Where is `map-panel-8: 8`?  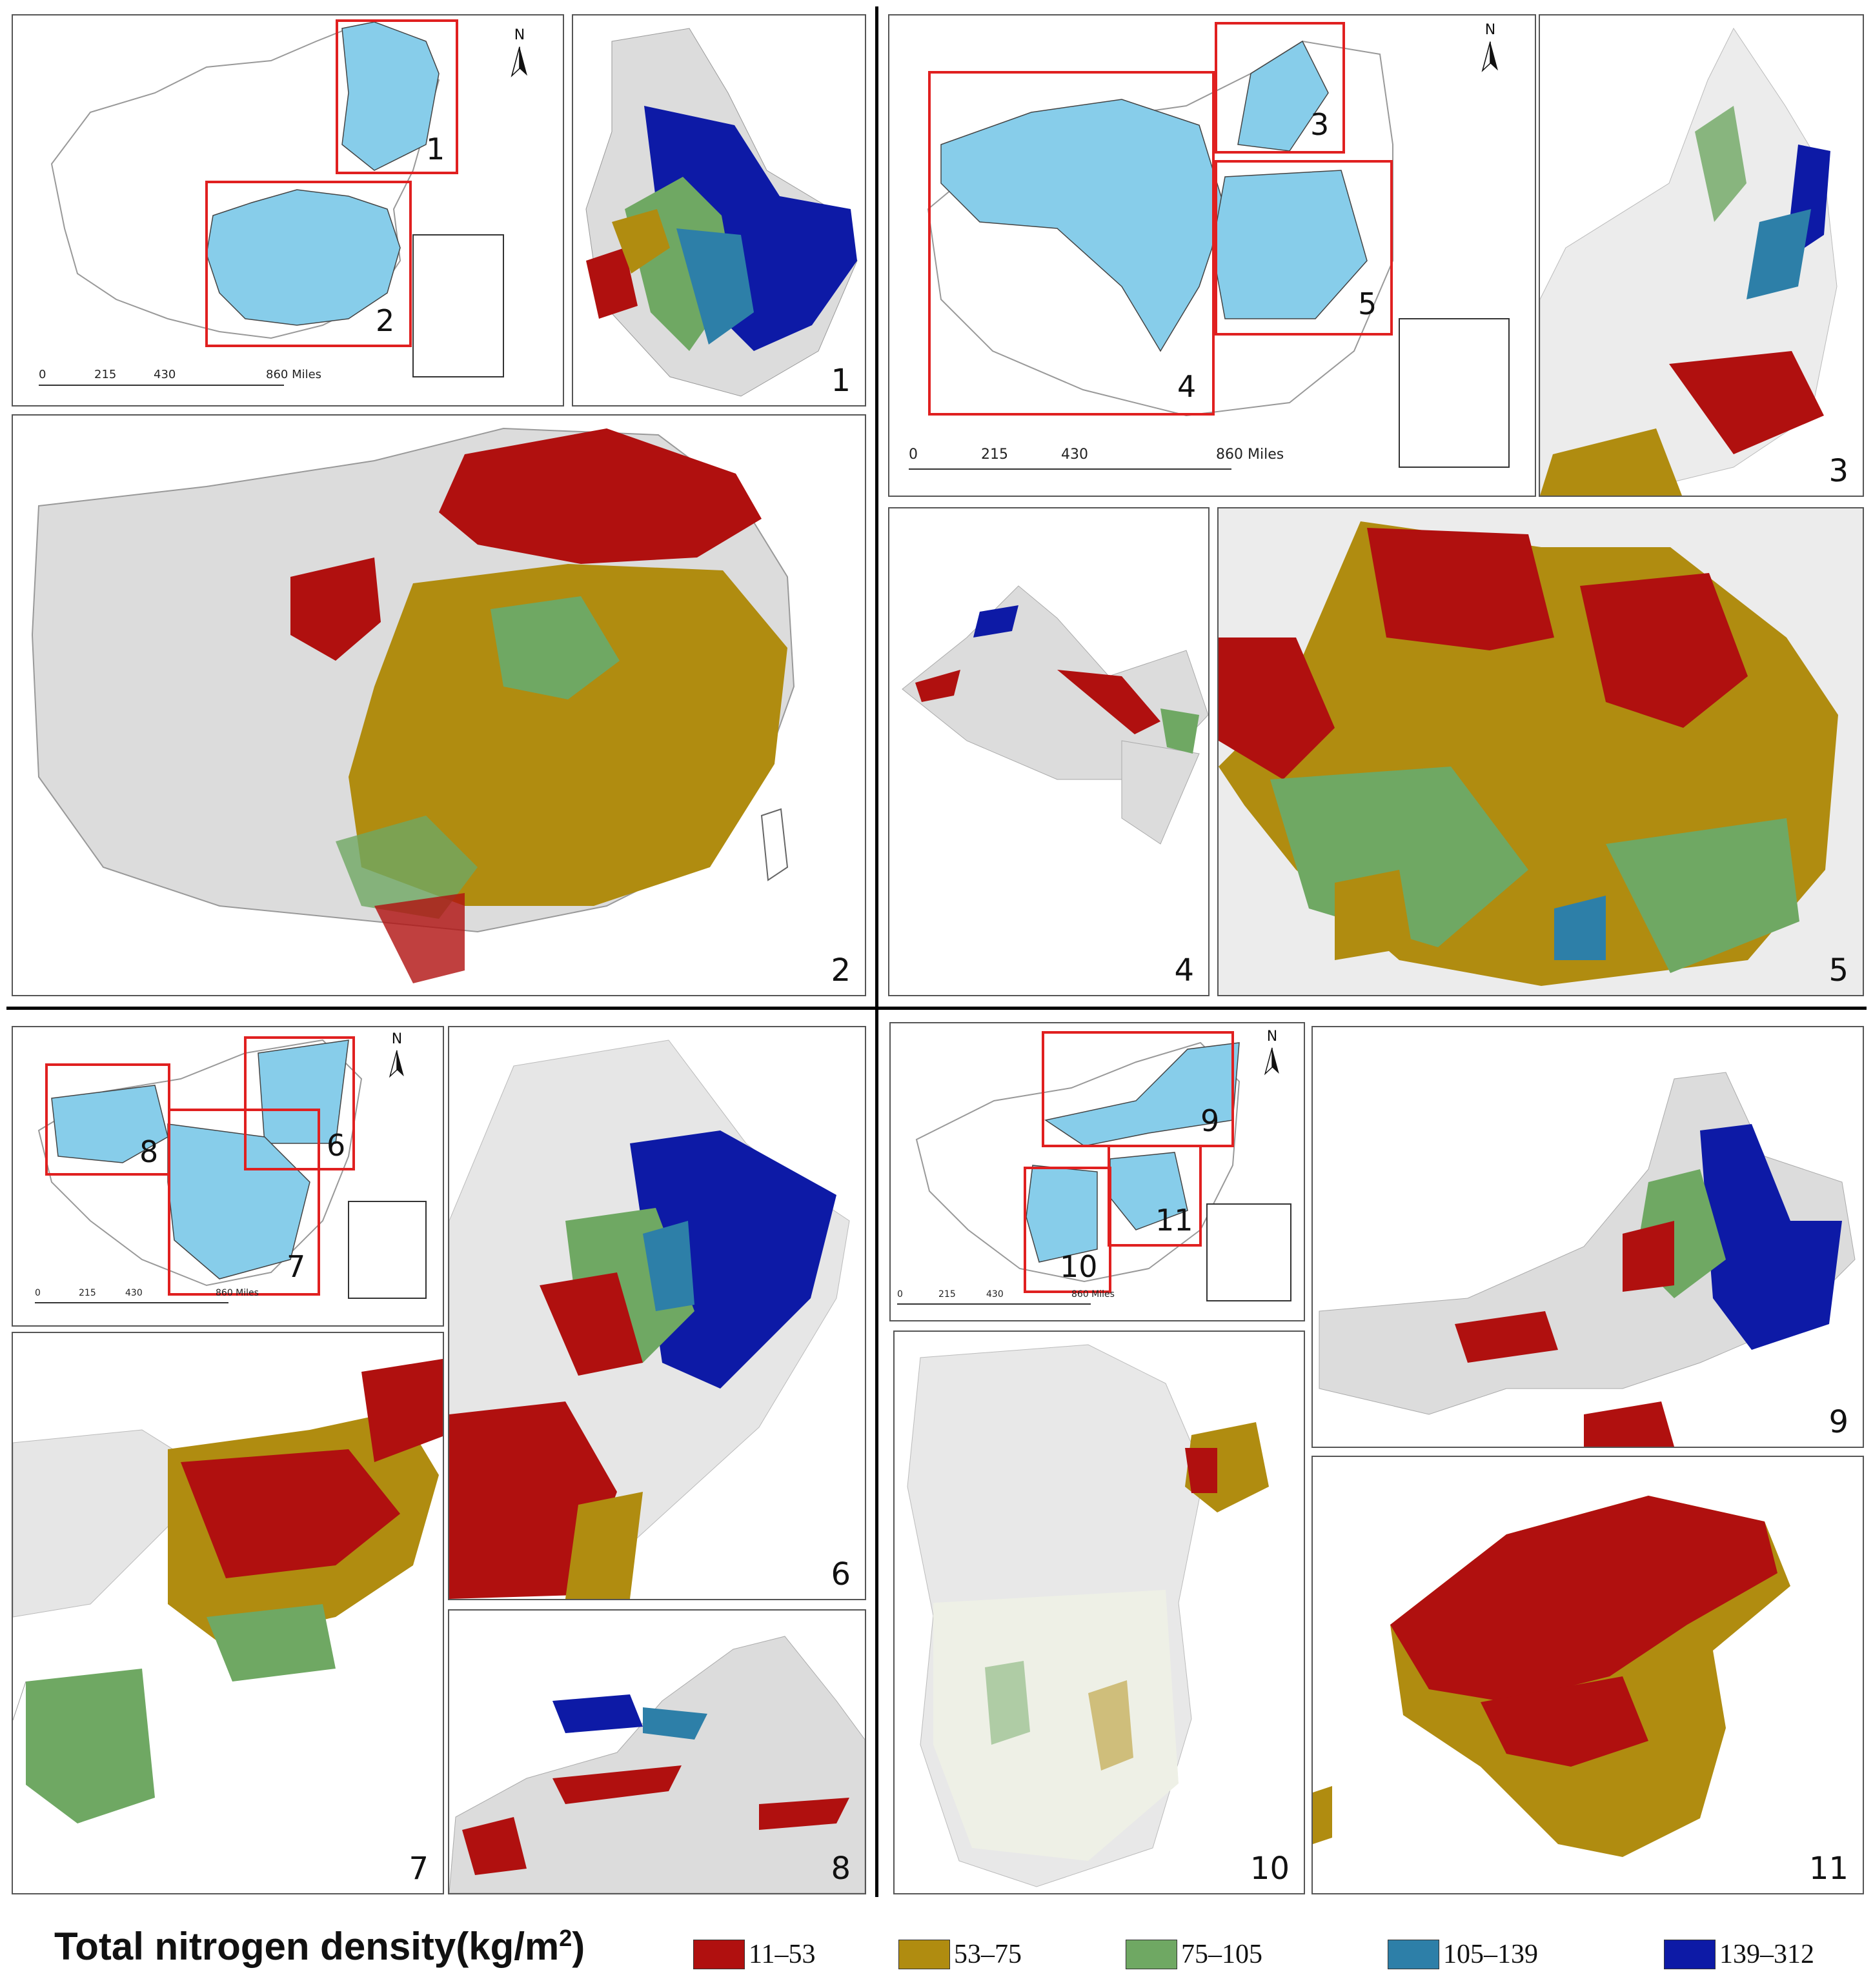
map-panel-8: 8 is located at coordinates (657, 1752).